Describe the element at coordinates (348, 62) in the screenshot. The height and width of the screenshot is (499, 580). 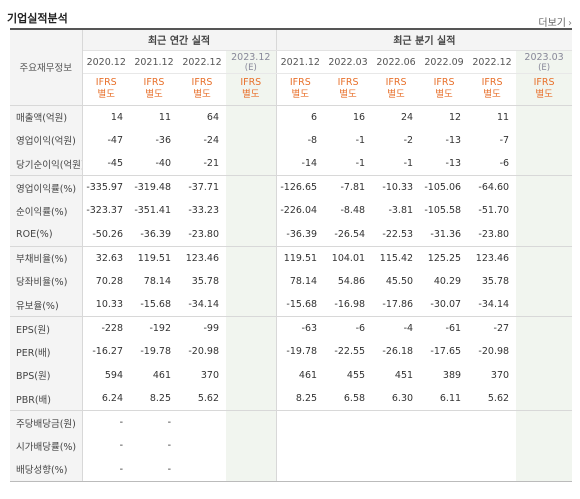
I see `period-label: 2022.03` at that location.